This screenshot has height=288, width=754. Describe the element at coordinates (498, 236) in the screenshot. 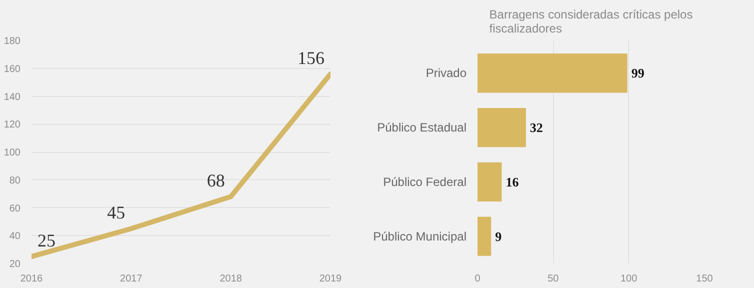

I see `data-label: 9` at that location.